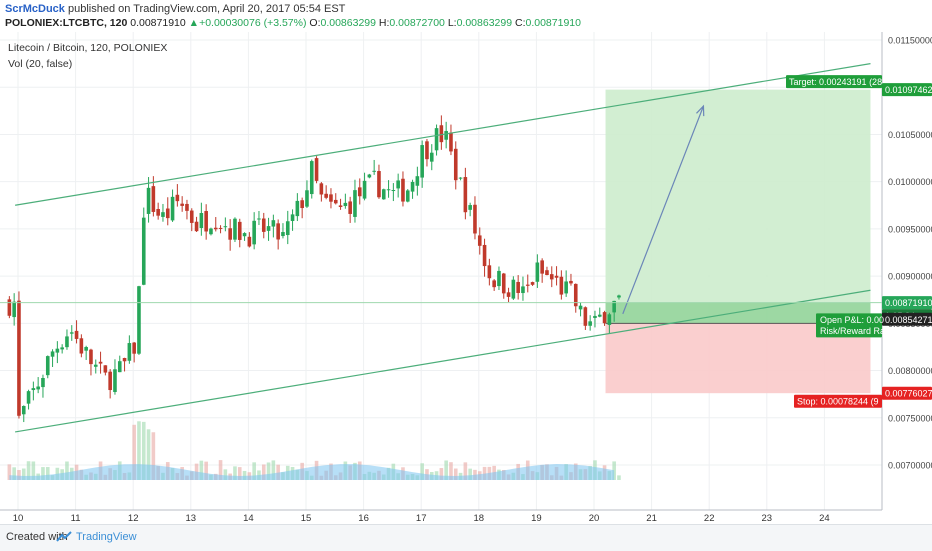 This screenshot has width=932, height=551. I want to click on x-tick-label: 16, so click(363, 518).